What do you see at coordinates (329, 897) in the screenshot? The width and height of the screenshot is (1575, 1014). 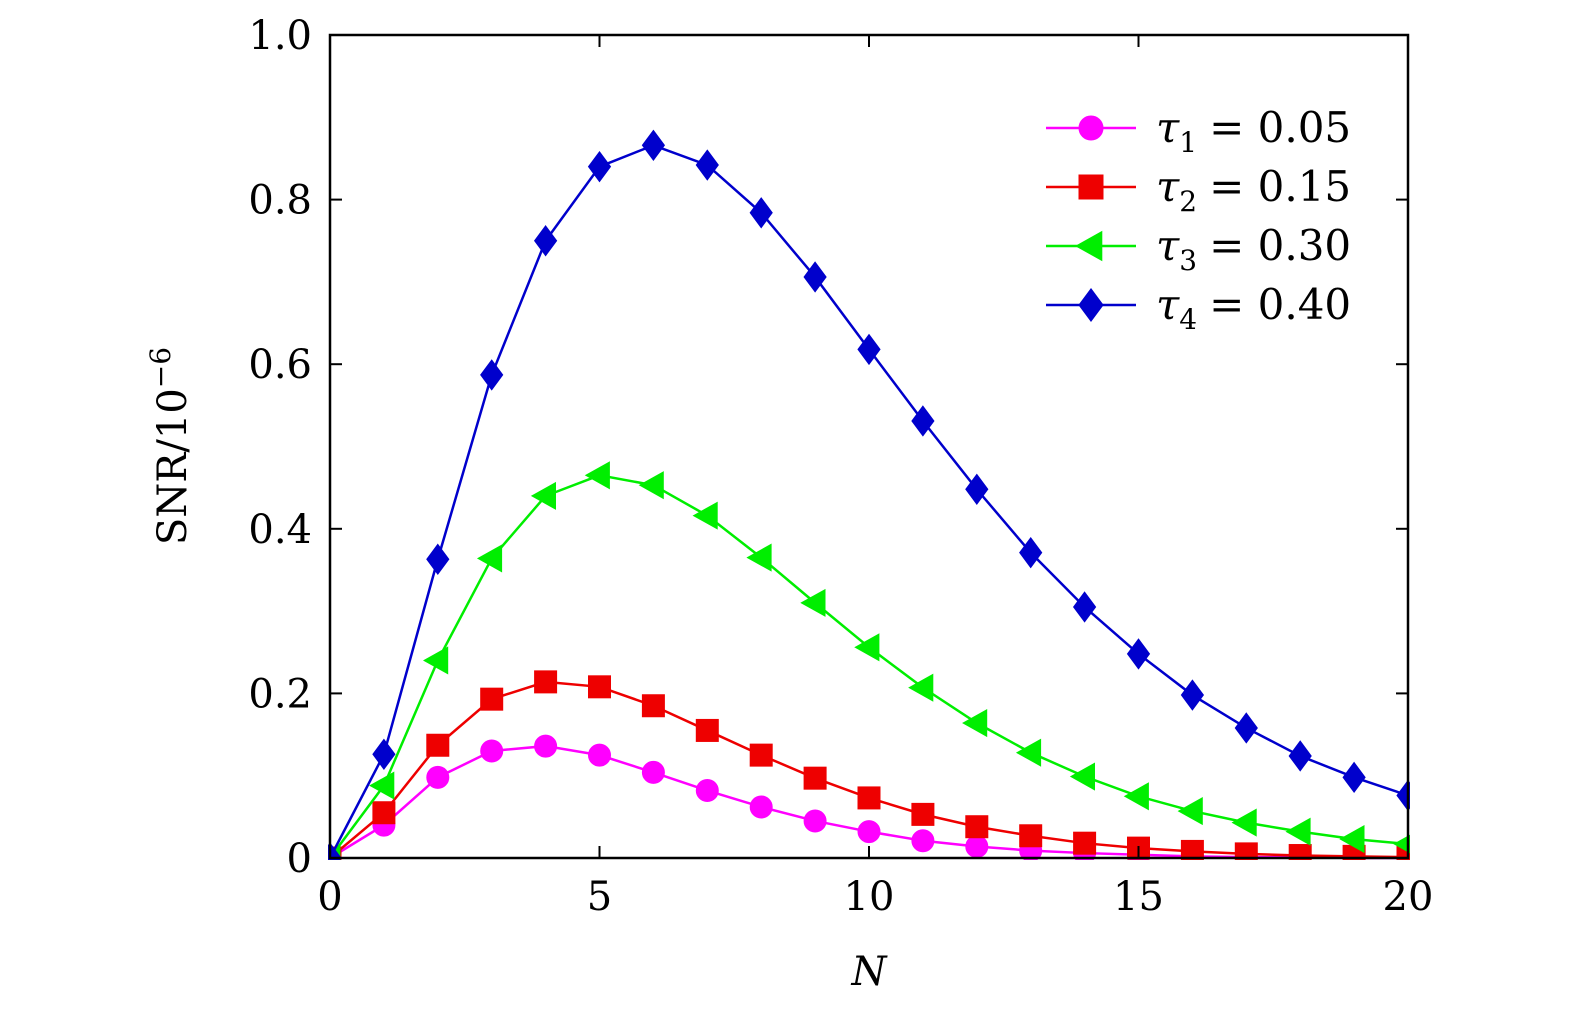 I see `x-tick-label: 0` at bounding box center [329, 897].